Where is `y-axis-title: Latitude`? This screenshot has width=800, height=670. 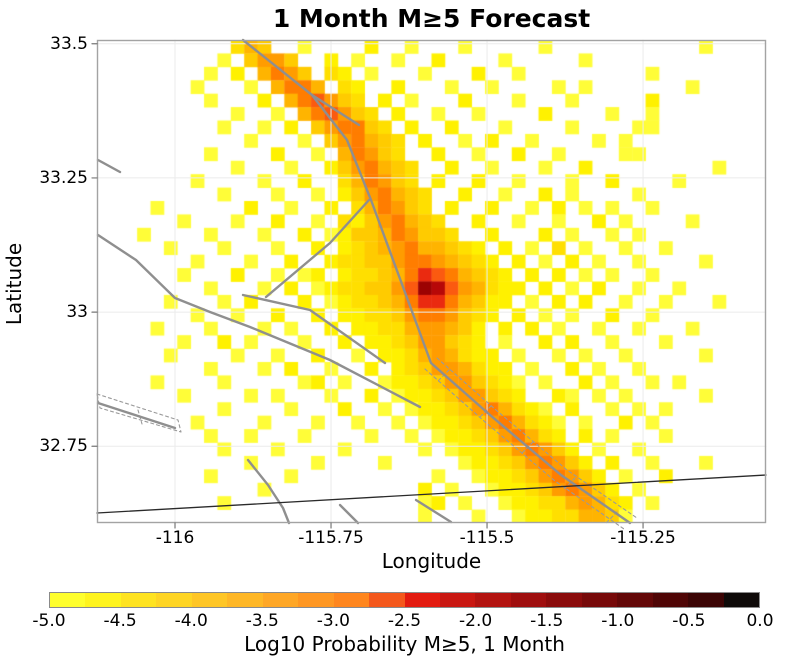 y-axis-title: Latitude is located at coordinates (14, 284).